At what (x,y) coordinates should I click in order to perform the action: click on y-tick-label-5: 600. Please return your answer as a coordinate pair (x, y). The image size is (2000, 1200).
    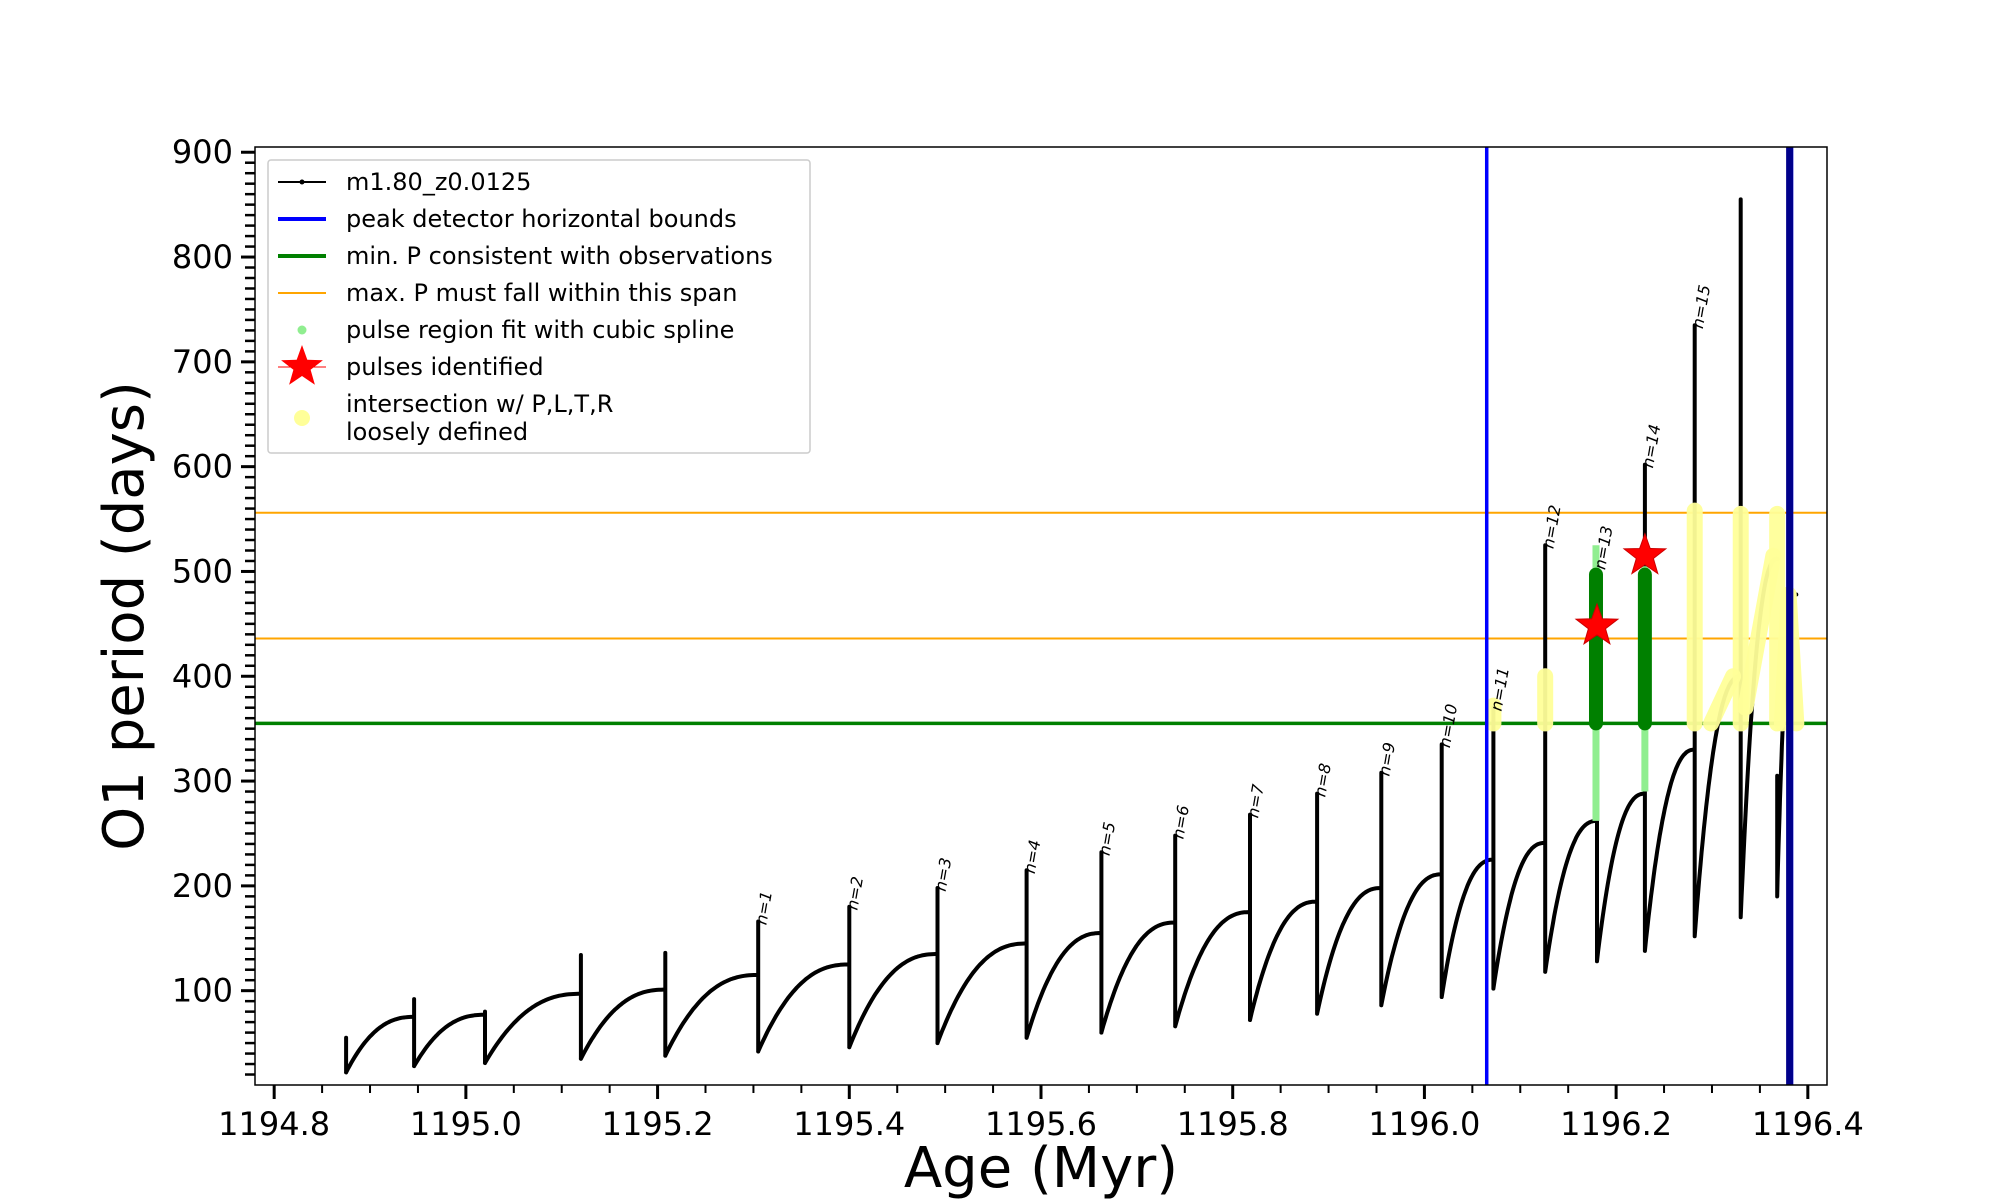
    Looking at the image, I should click on (202, 467).